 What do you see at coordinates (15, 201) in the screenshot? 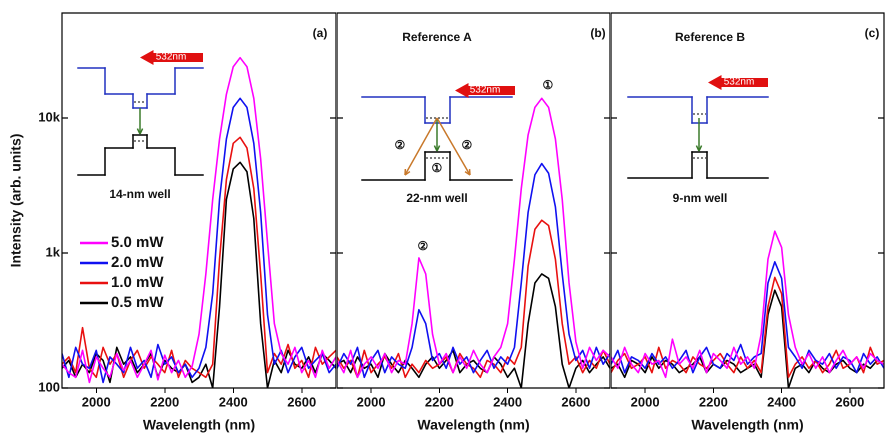
I see `y-axis-title: Intensity (arb. units)` at bounding box center [15, 201].